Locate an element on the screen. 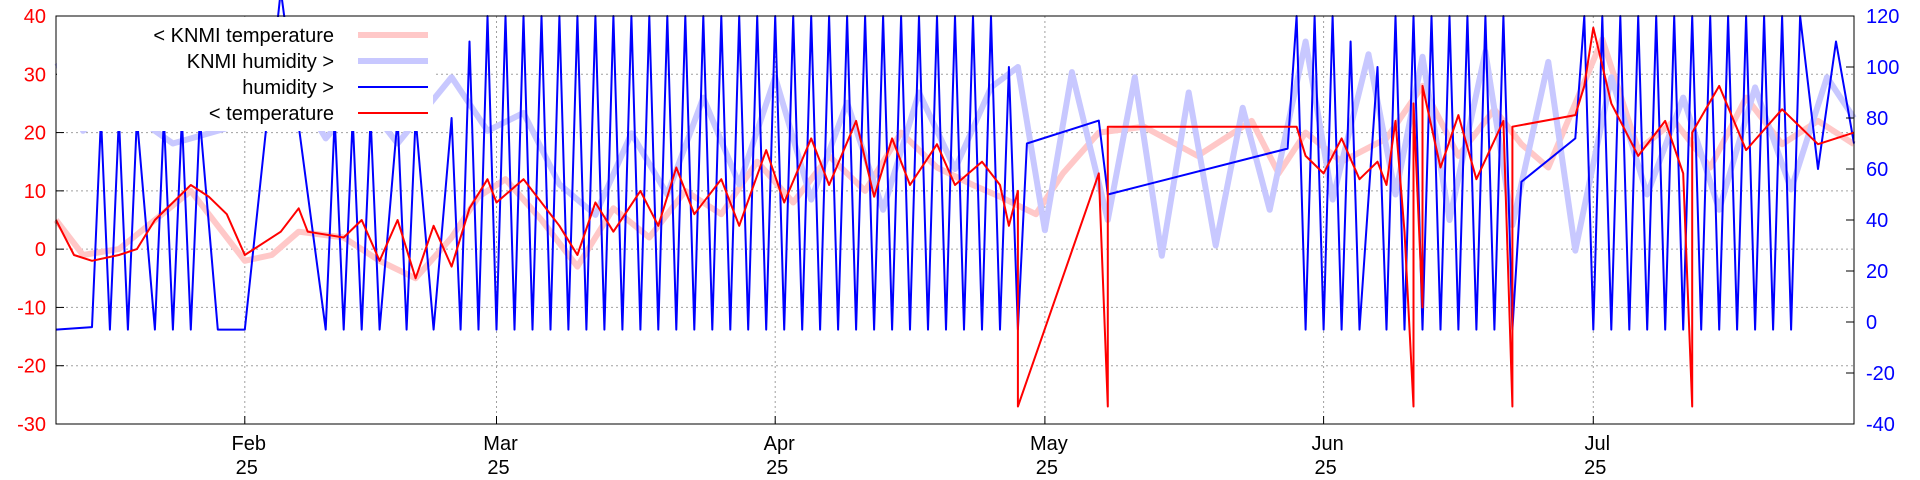  legend-label: KNMI humidity > is located at coordinates (260, 62).